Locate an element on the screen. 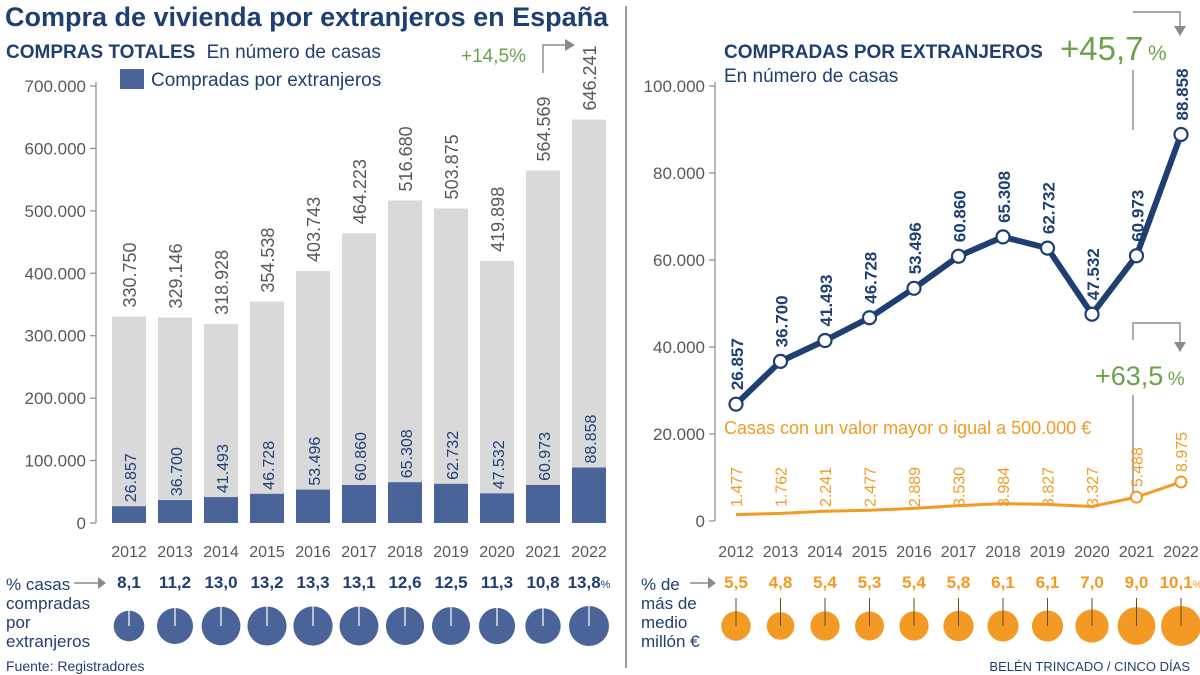  bar-total-label: 646.241 is located at coordinates (590, 77).